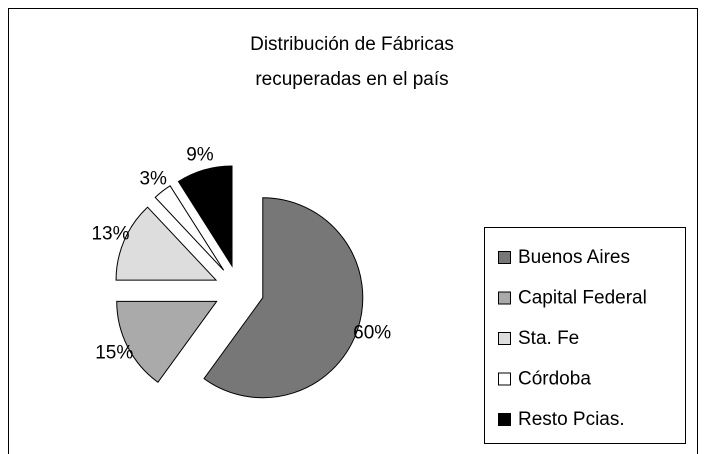  Describe the element at coordinates (200, 155) in the screenshot. I see `data-label: 9%` at that location.